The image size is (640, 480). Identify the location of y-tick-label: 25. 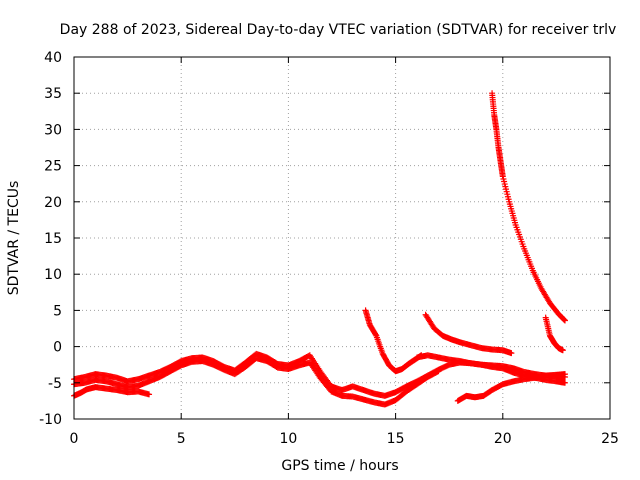
(53, 167).